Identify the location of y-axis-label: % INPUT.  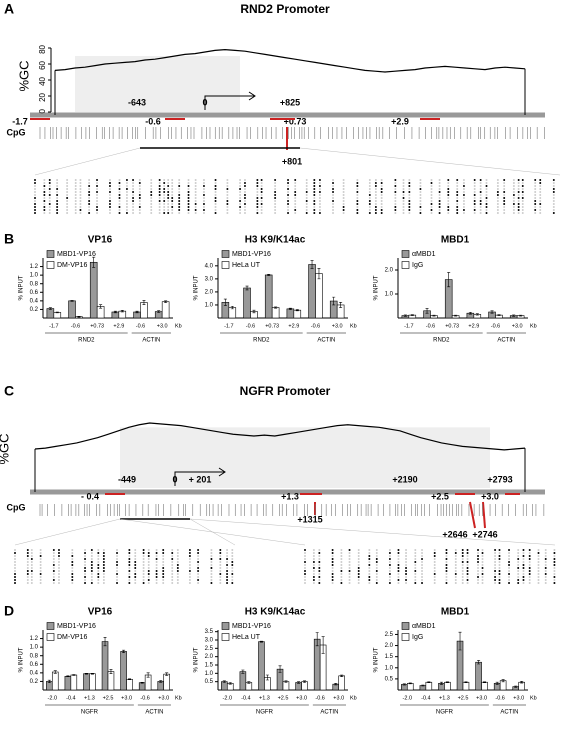
(377, 659).